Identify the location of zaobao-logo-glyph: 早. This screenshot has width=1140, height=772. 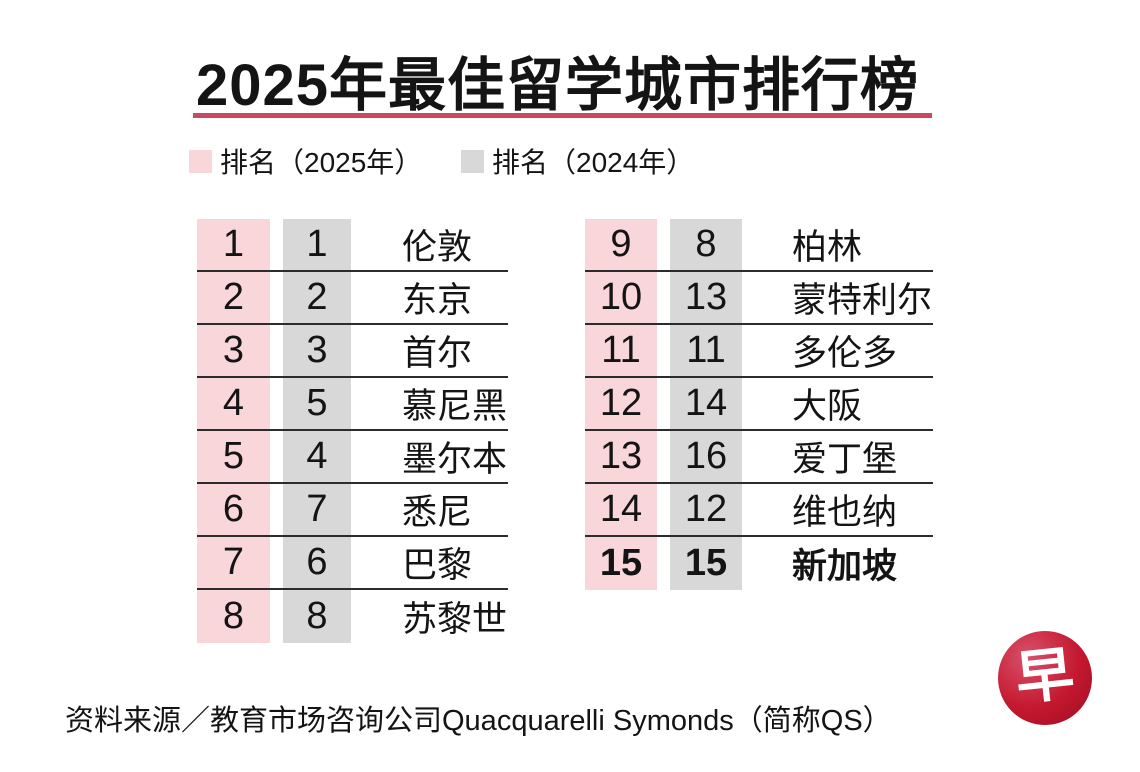
(1045, 676).